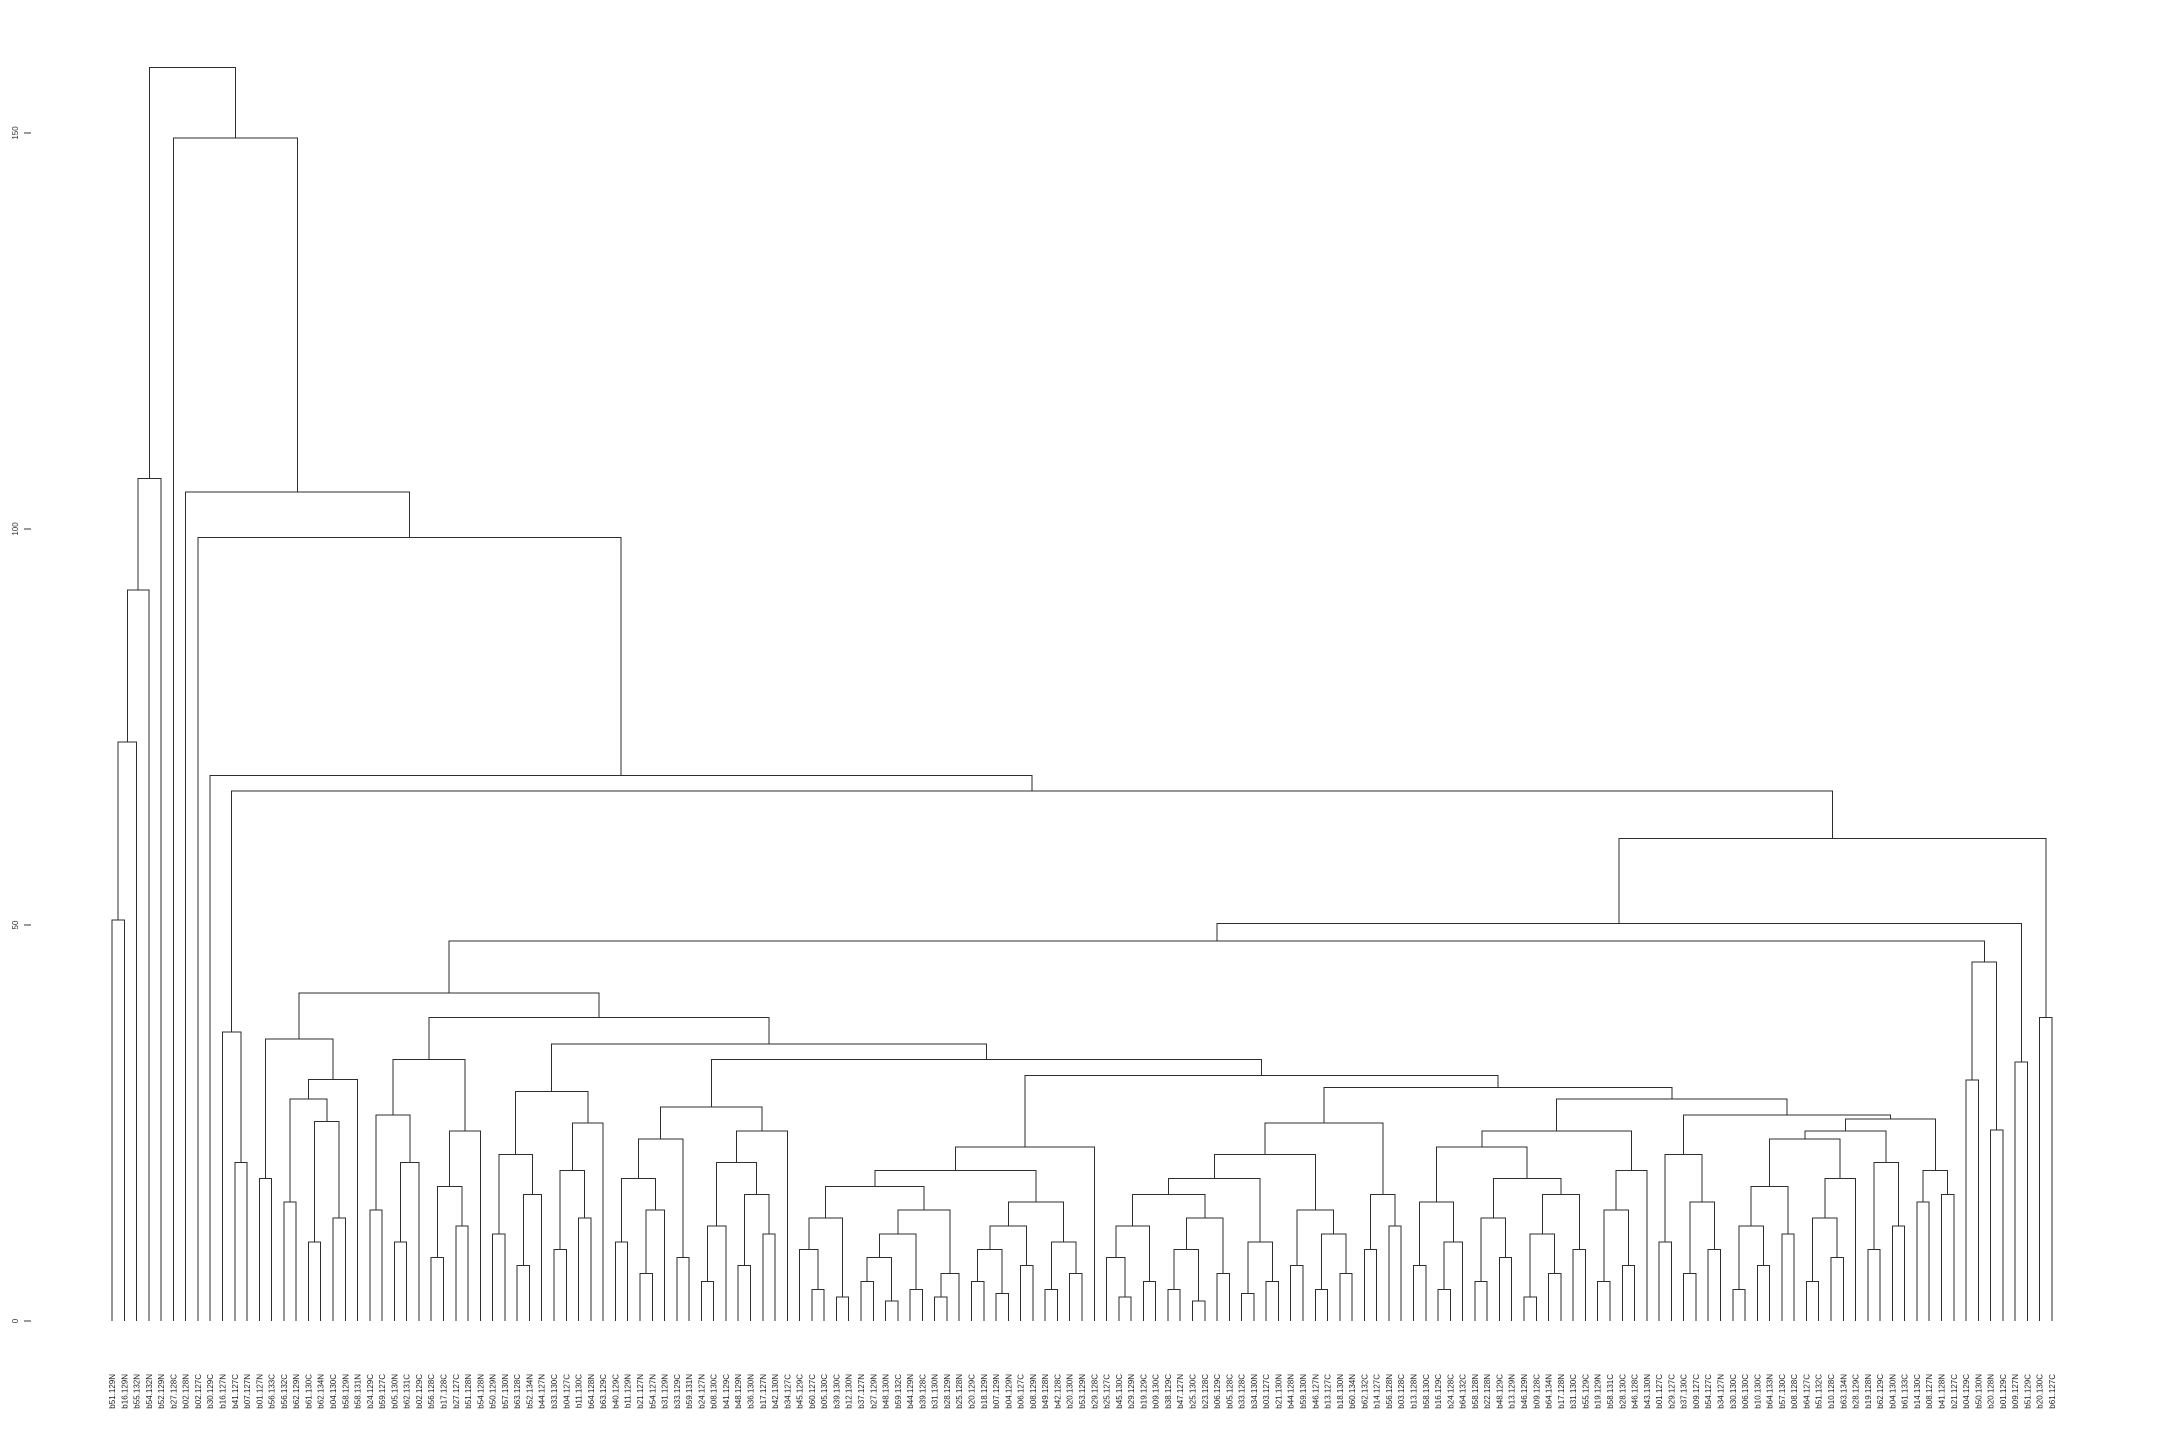  What do you see at coordinates (1610, 1391) in the screenshot?
I see `leaf-label: b58.131C` at bounding box center [1610, 1391].